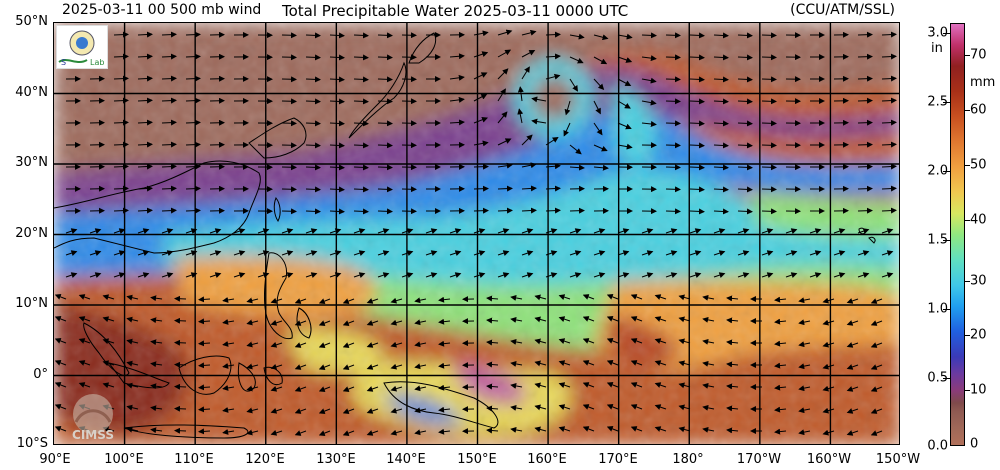 The height and width of the screenshot is (470, 1000). What do you see at coordinates (31, 162) in the screenshot?
I see `lat-label-30n: 30°N` at bounding box center [31, 162].